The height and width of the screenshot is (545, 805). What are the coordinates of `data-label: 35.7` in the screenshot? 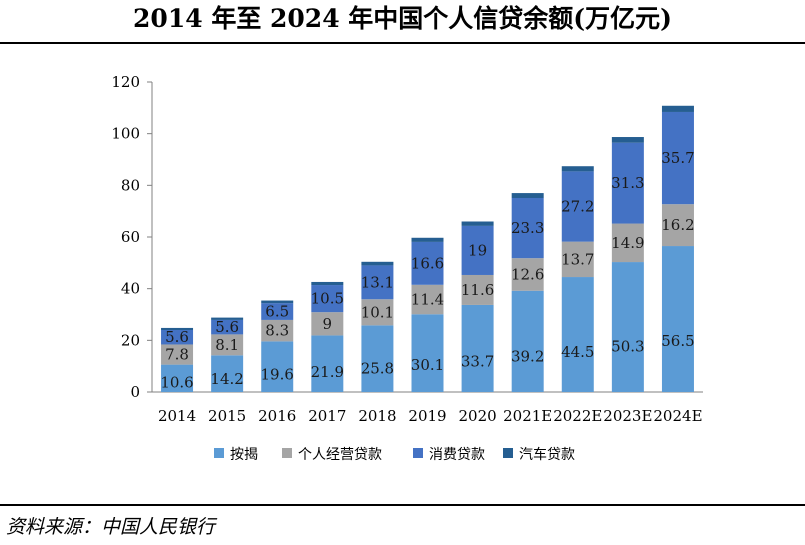 It's located at (677, 158).